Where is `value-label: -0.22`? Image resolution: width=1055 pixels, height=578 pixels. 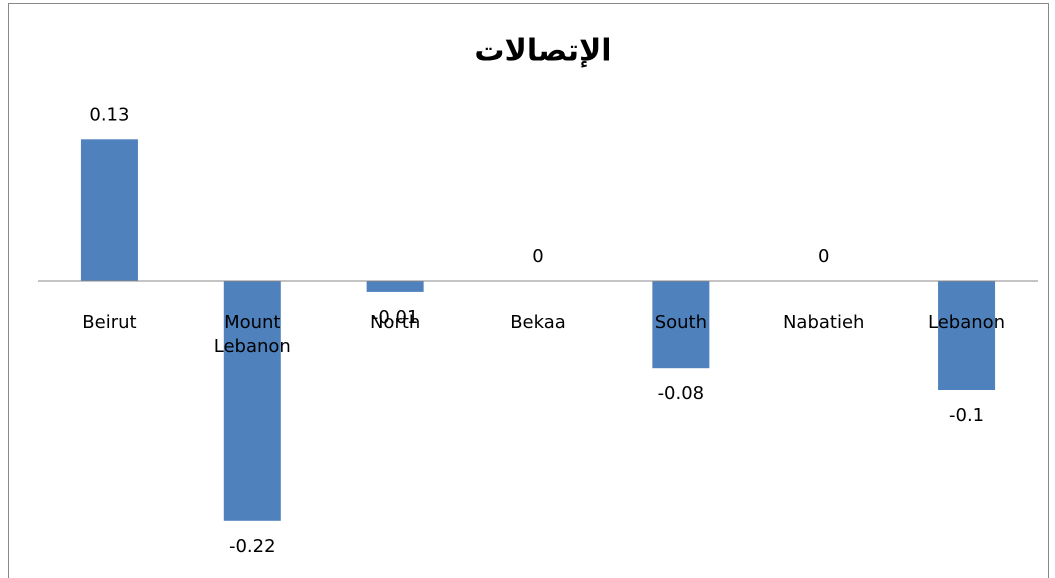 value-label: -0.22 is located at coordinates (252, 546).